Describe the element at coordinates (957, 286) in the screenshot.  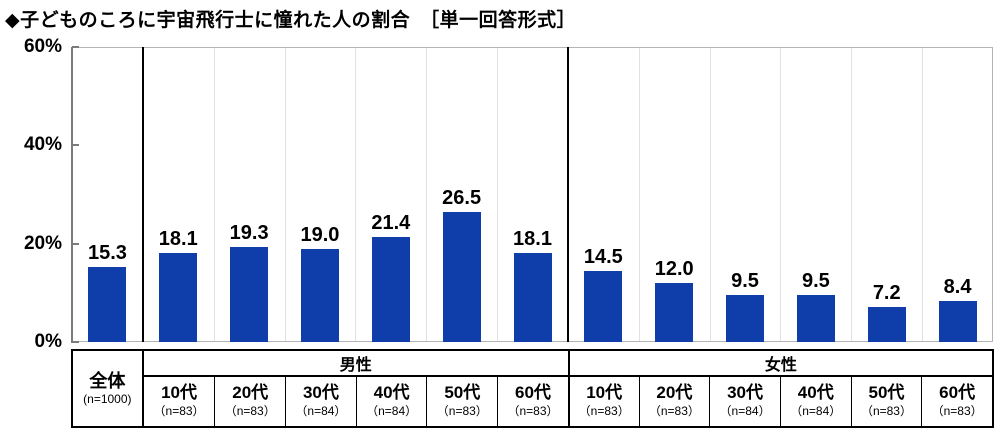
I see `bar-value-label: 8.4` at that location.